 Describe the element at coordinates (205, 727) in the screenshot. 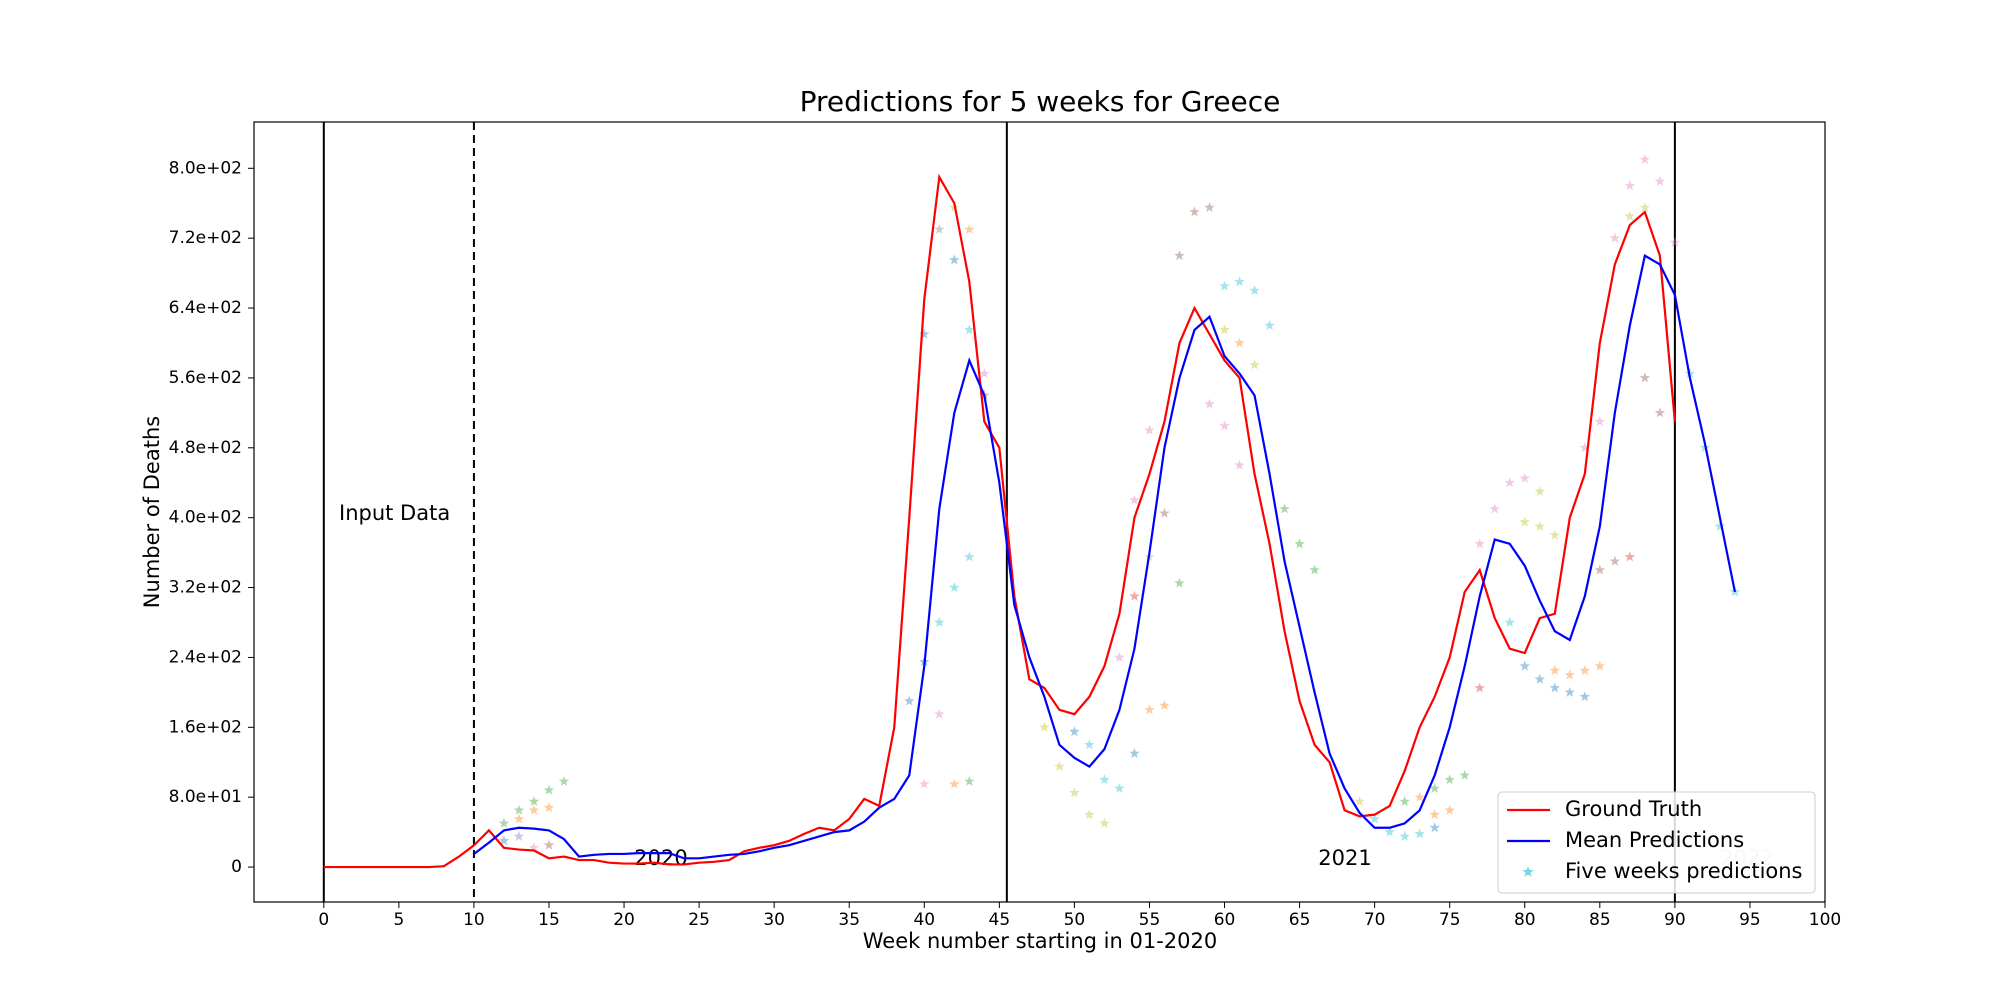

I see `y-tick-label: 1.6e+02` at that location.